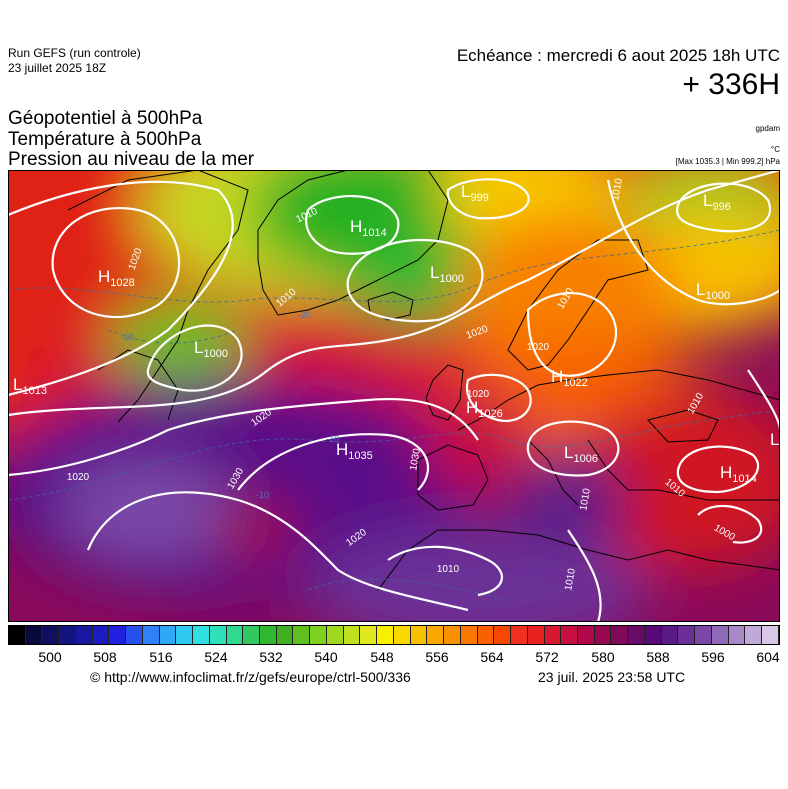 The height and width of the screenshot is (789, 788). What do you see at coordinates (50, 657) in the screenshot?
I see `colorbar-tick: 500` at bounding box center [50, 657].